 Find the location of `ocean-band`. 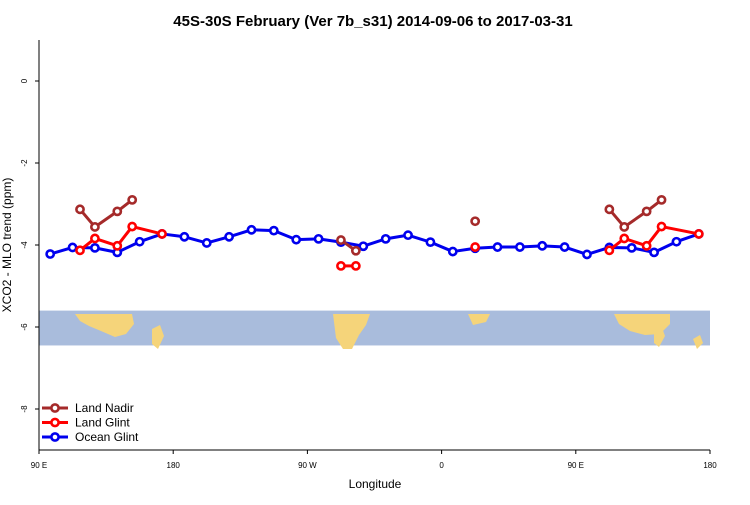

ocean-band is located at coordinates (374, 328).